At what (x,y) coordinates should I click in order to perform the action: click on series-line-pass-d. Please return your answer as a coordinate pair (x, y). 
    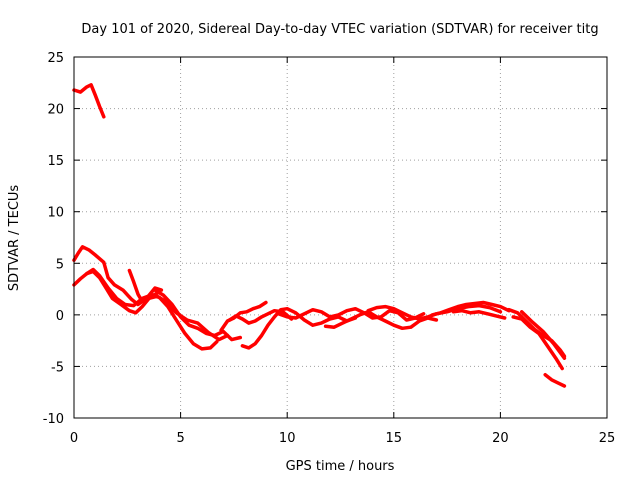
    Looking at the image, I should click on (152, 309).